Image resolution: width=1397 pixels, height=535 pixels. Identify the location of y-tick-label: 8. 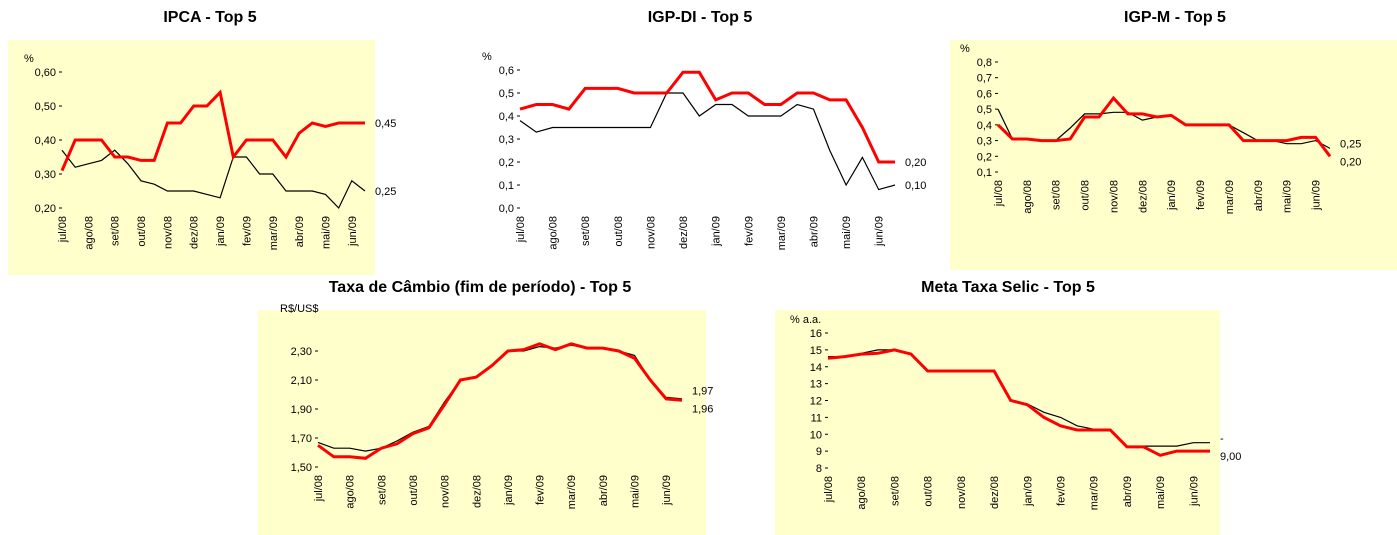
(819, 469).